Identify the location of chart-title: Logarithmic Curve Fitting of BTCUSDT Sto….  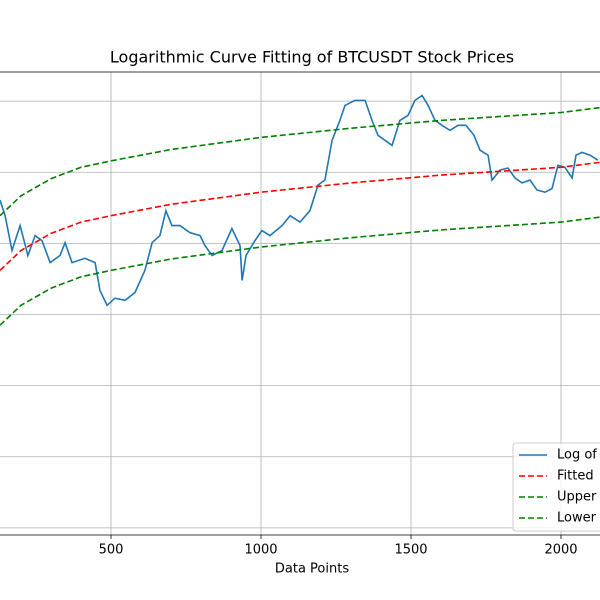
(312, 57).